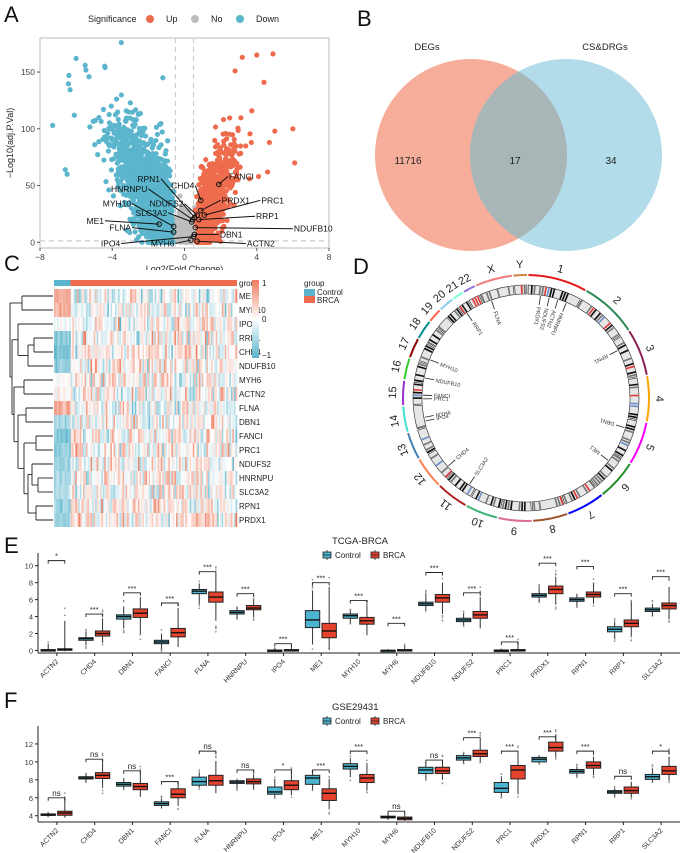  I want to click on point-no, so click(182, 227).